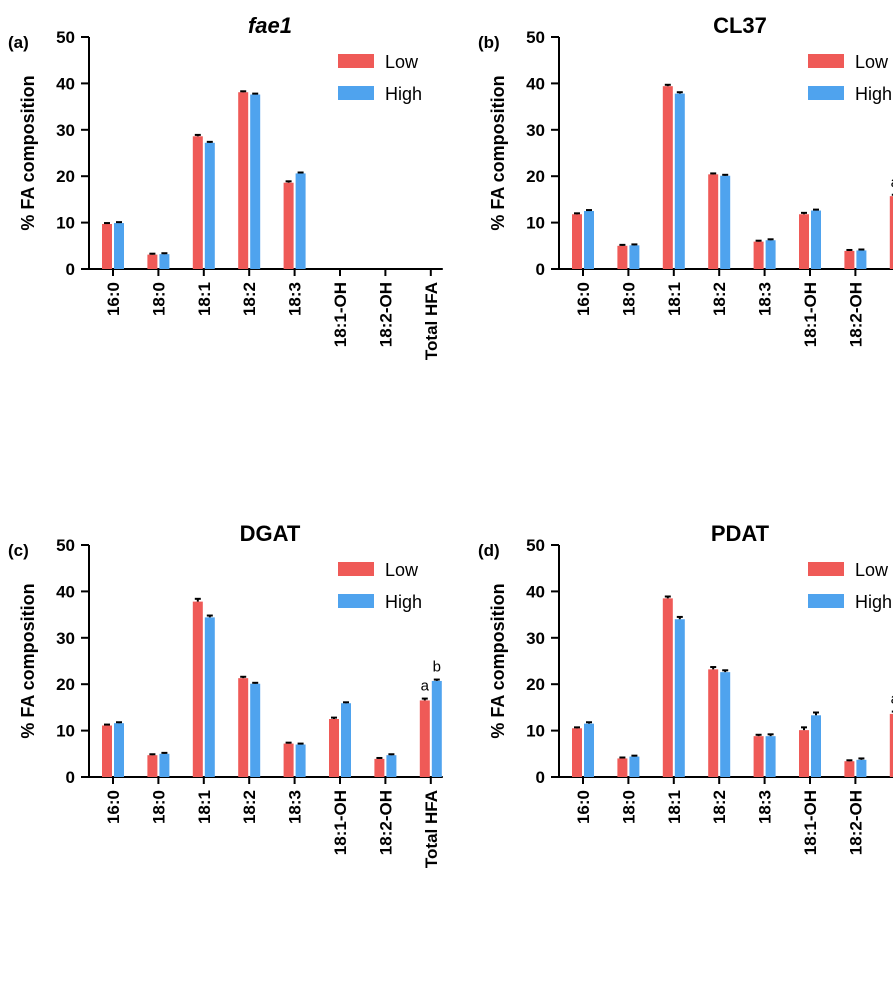  I want to click on significance-letter: a, so click(425, 686).